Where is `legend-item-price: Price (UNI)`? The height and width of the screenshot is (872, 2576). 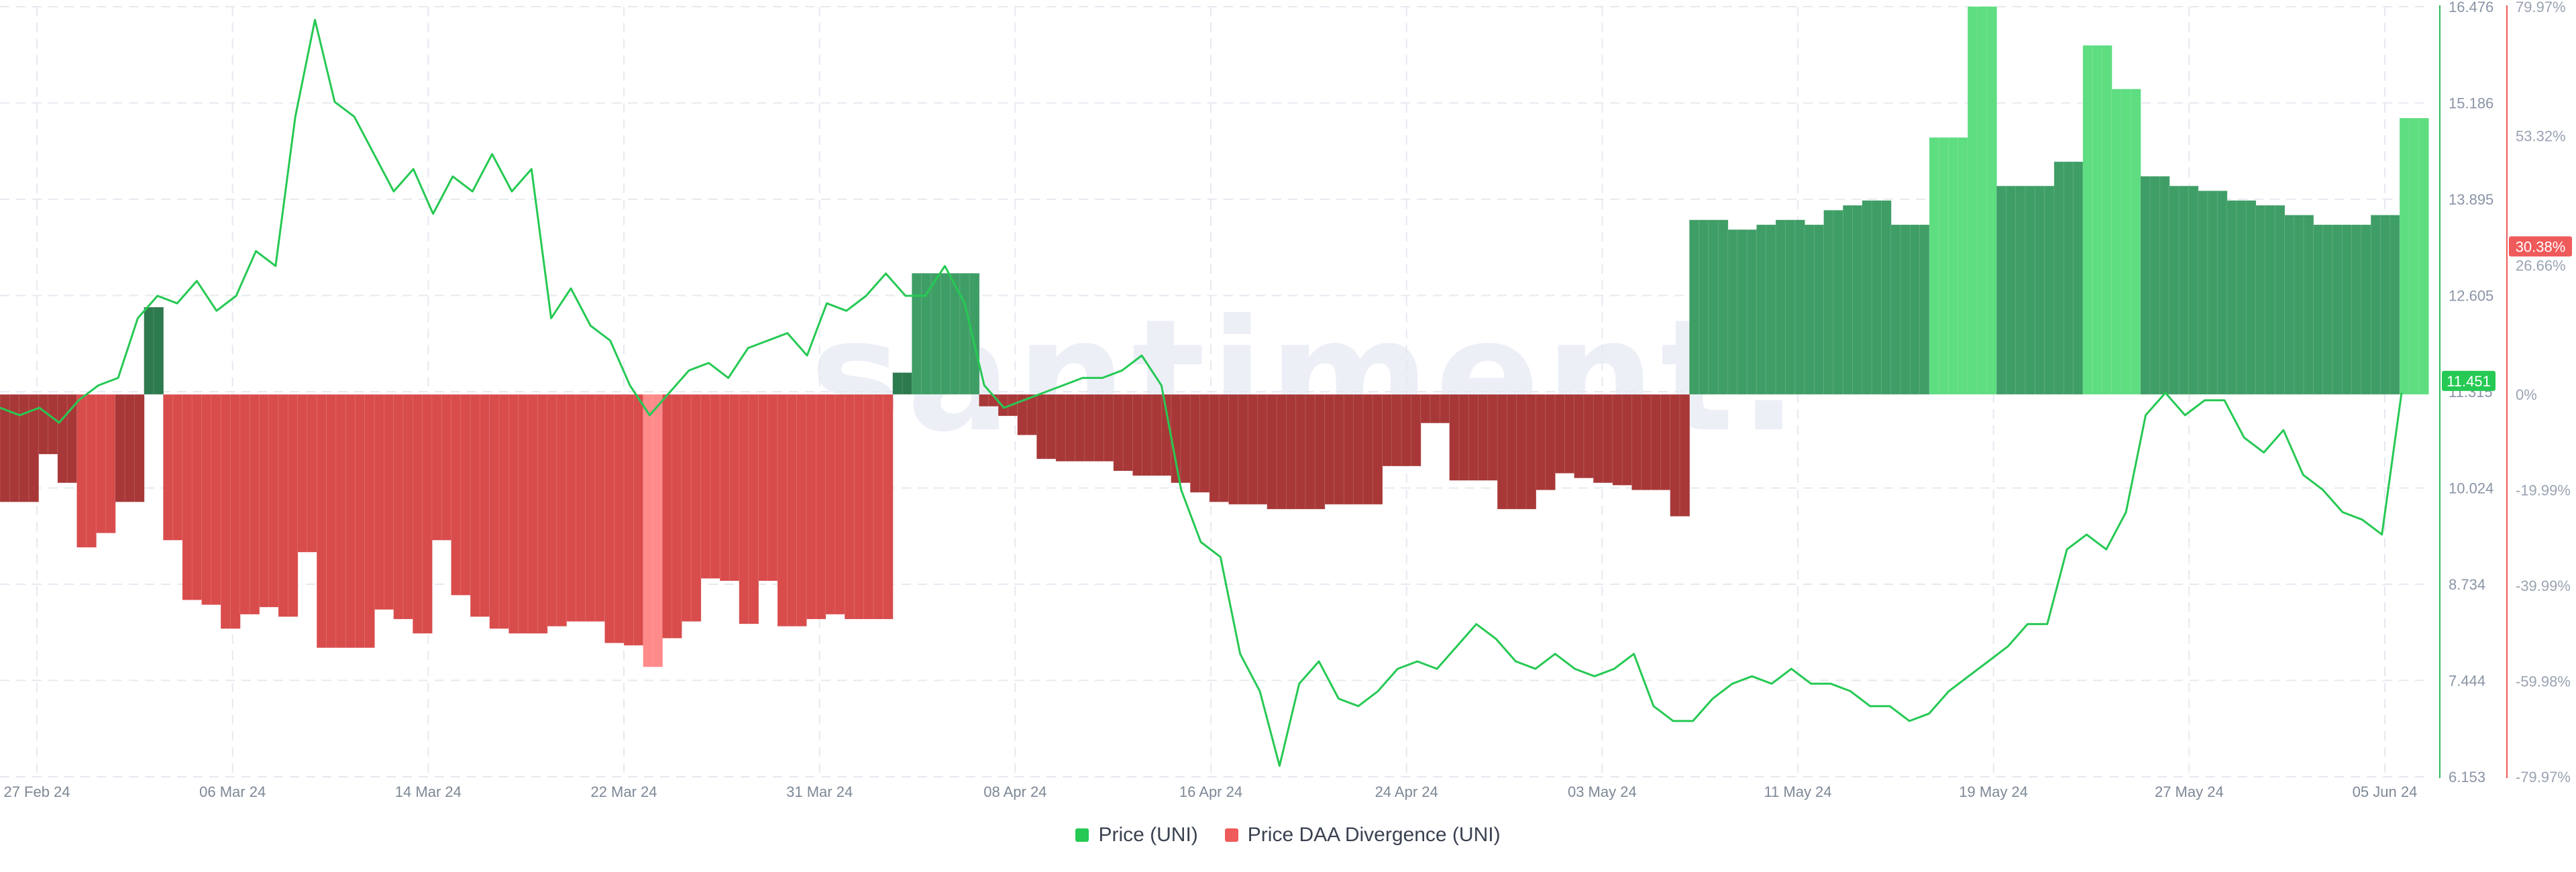
legend-item-price: Price (UNI) is located at coordinates (1136, 836).